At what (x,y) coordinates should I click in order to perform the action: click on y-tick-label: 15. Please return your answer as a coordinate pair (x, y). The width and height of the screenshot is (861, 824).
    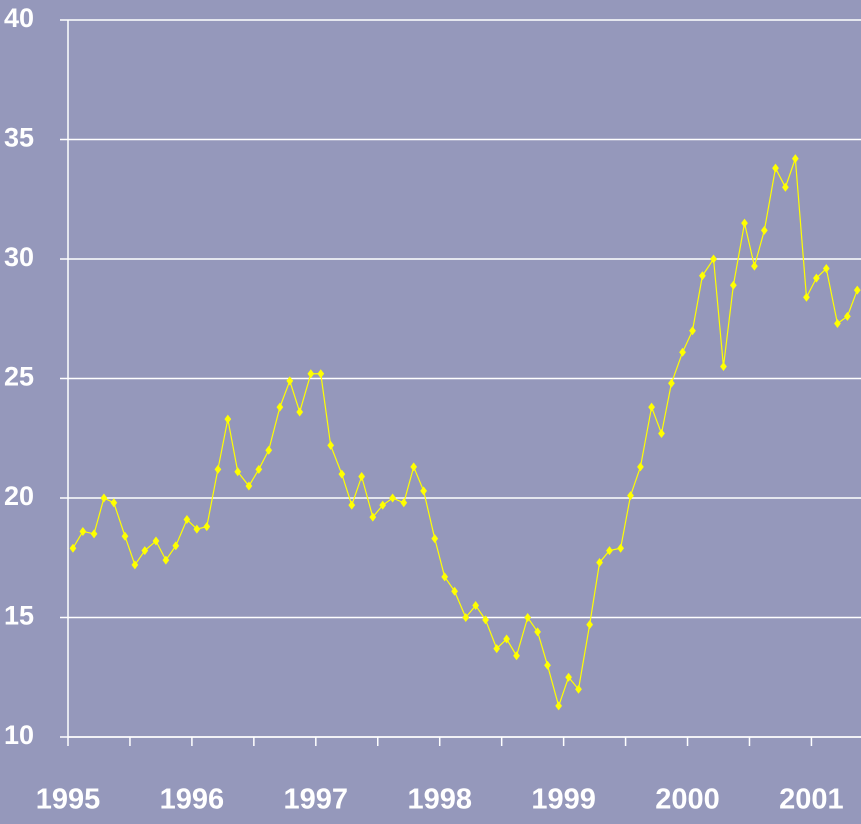
    Looking at the image, I should click on (19, 616).